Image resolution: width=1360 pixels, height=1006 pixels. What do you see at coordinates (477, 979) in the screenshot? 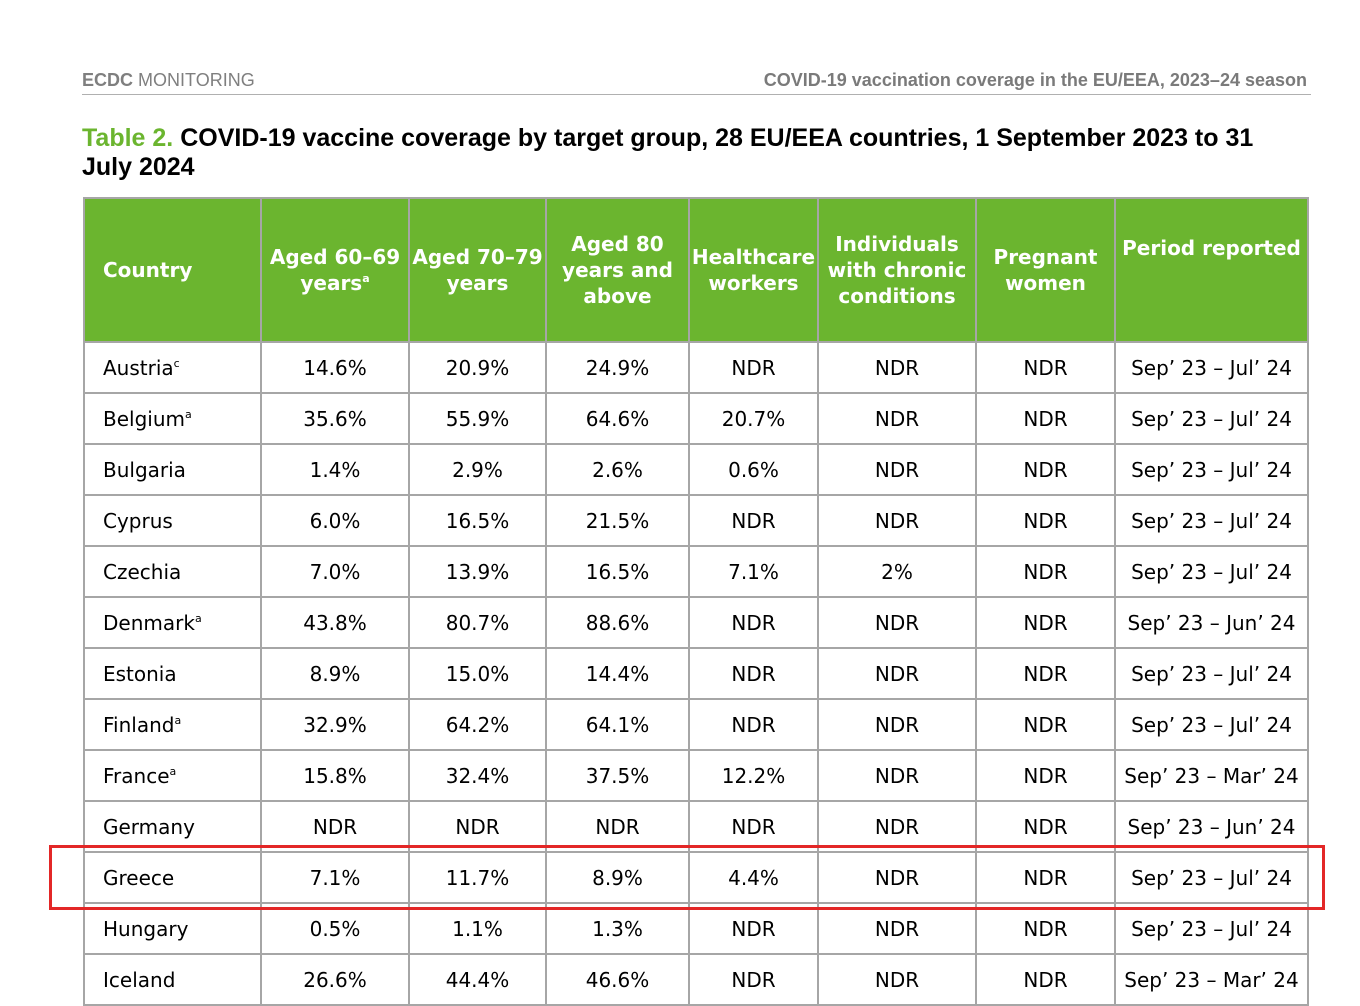
I see `value-cell: 44.4%` at bounding box center [477, 979].